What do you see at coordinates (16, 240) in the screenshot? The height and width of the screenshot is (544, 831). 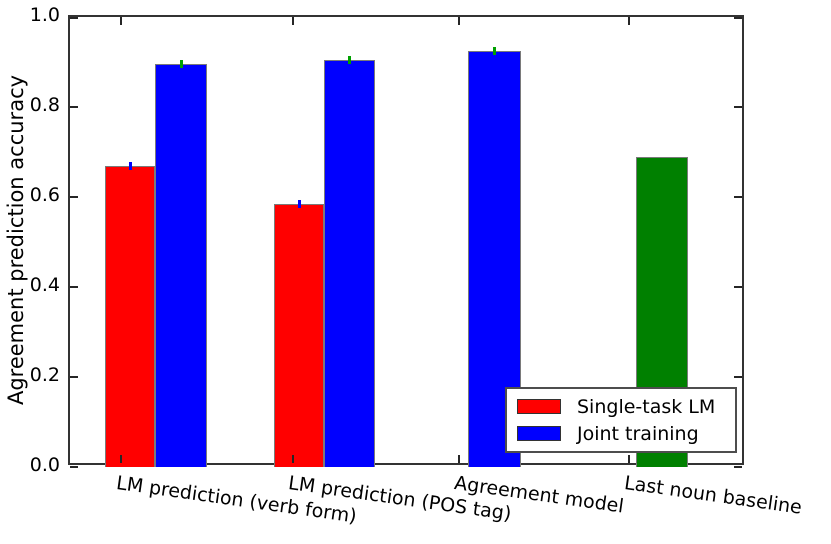 I see `y-axis-label: Agreement prediction accuracy` at bounding box center [16, 240].